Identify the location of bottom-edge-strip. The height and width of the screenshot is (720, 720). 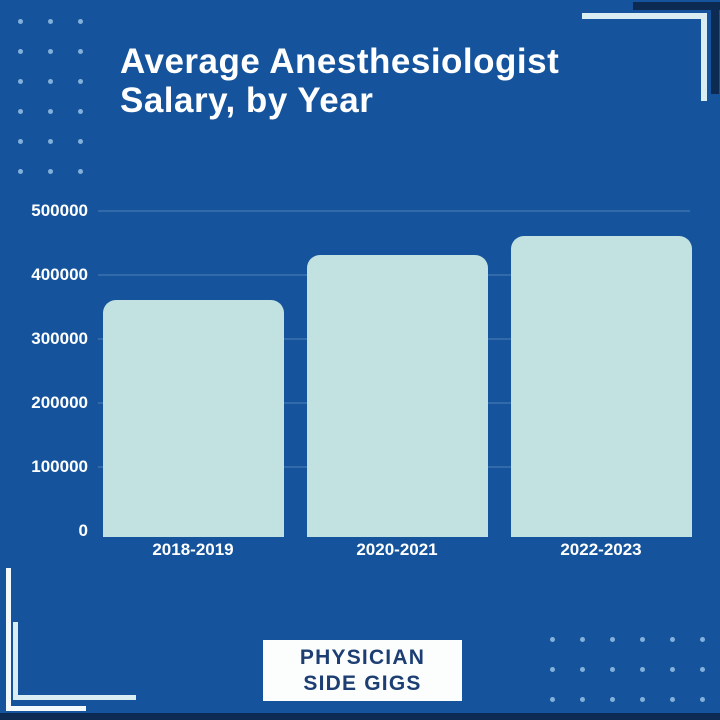
(360, 716).